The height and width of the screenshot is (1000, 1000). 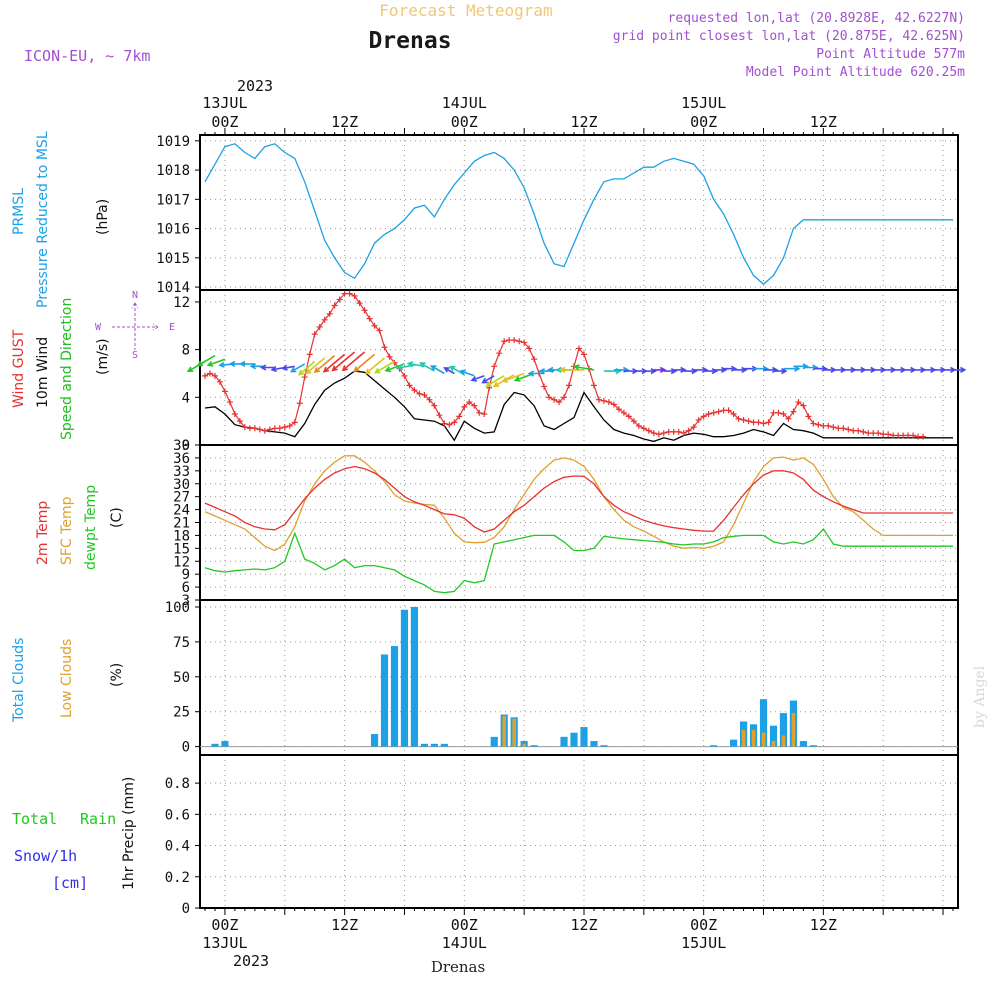 I want to click on requested-point: requested lon,lat (20.8928E, 42.6227N), so click(x=816, y=18).